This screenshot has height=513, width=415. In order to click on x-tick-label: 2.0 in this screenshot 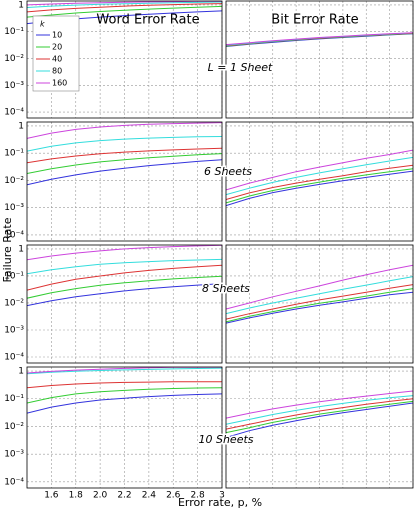, I will do `click(100, 496)`.